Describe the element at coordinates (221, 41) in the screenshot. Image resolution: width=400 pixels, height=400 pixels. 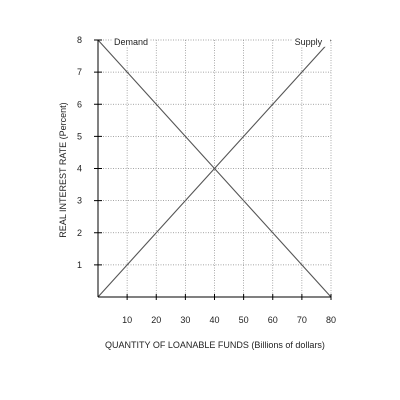
I see `series-labels: Demand Supply` at that location.